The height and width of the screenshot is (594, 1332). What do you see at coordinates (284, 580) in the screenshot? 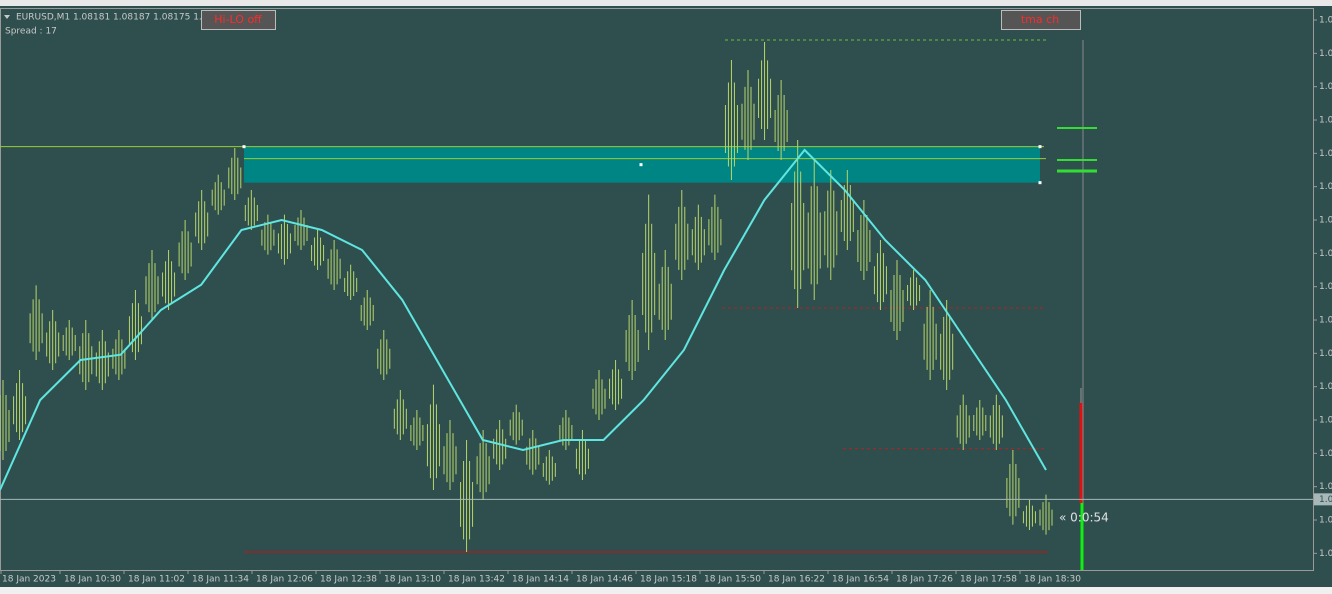
I see `x-tick-label: 18 Jan 12:06` at bounding box center [284, 580].